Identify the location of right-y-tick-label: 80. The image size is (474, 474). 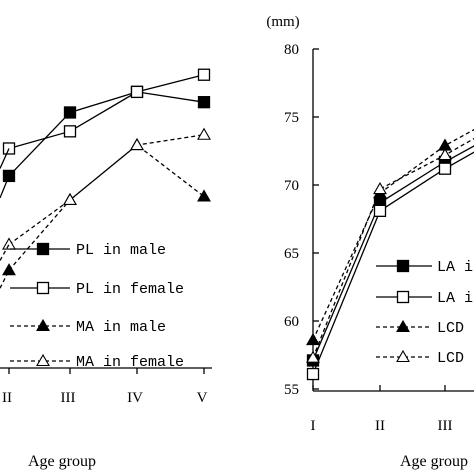
(291, 50).